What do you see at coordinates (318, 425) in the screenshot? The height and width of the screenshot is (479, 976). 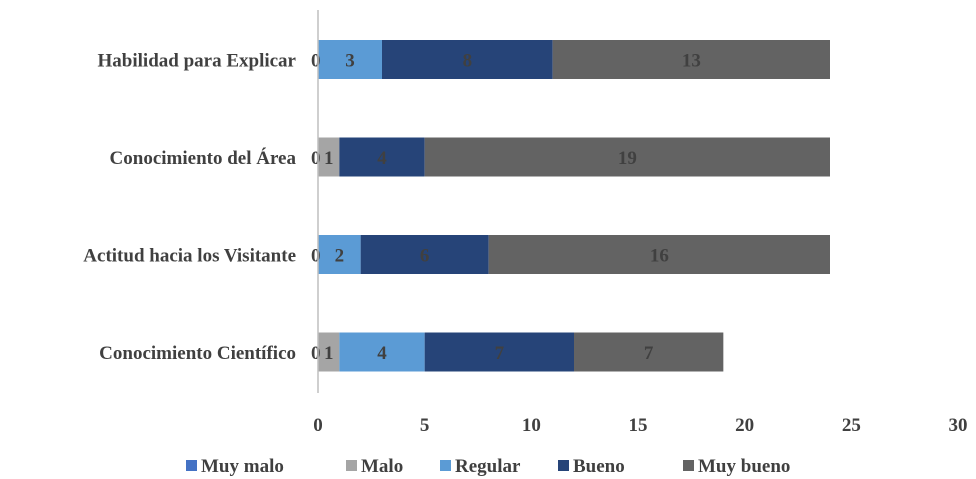 I see `x-tick-label: 0` at bounding box center [318, 425].